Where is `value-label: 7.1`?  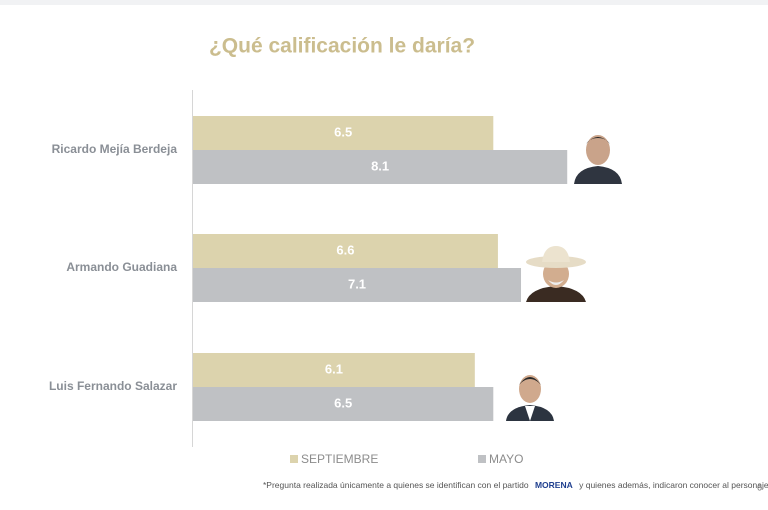
value-label: 7.1 is located at coordinates (357, 283).